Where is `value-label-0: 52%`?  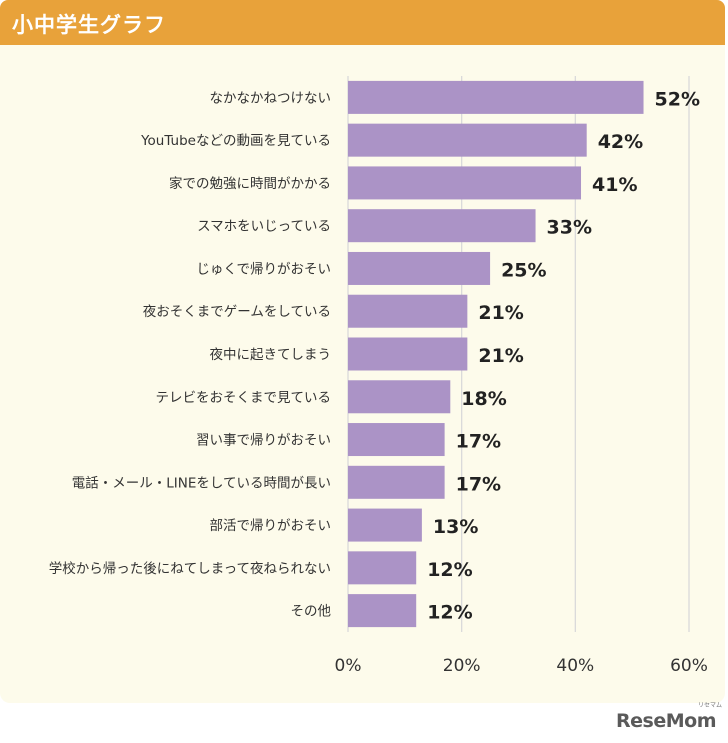 value-label-0: 52% is located at coordinates (677, 99).